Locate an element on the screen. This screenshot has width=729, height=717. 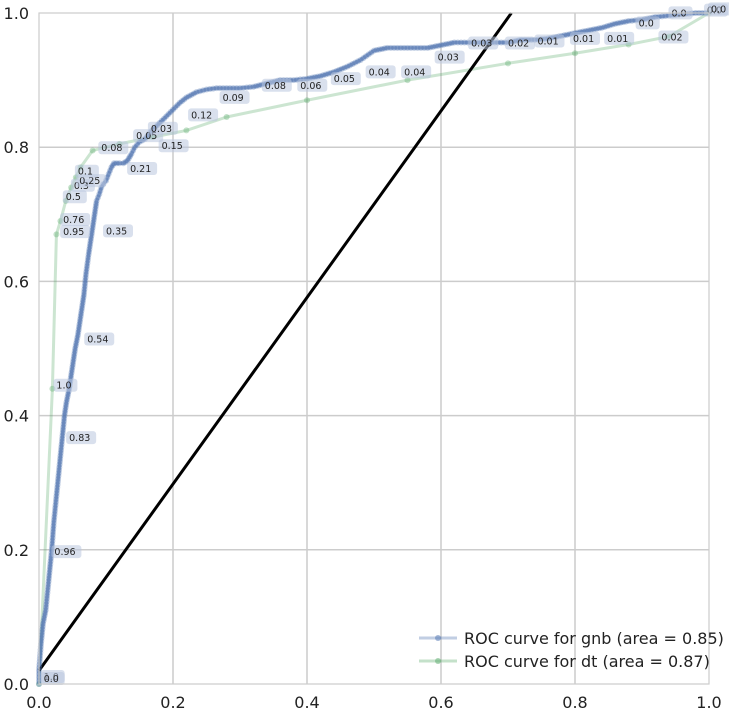
legend-marker-gnb is located at coordinates (438, 638).